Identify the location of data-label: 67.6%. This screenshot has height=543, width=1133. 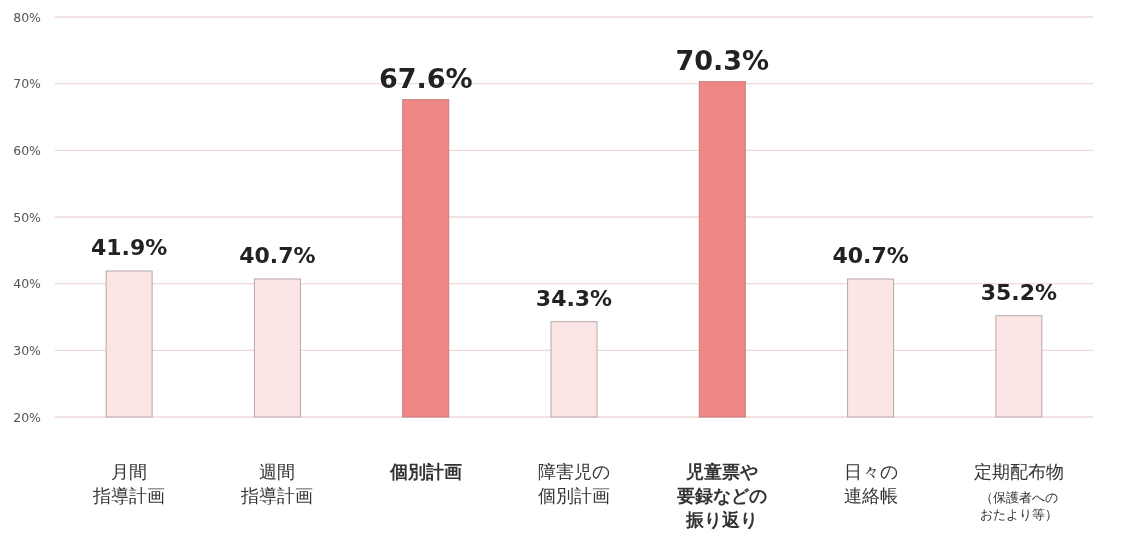
(425, 78).